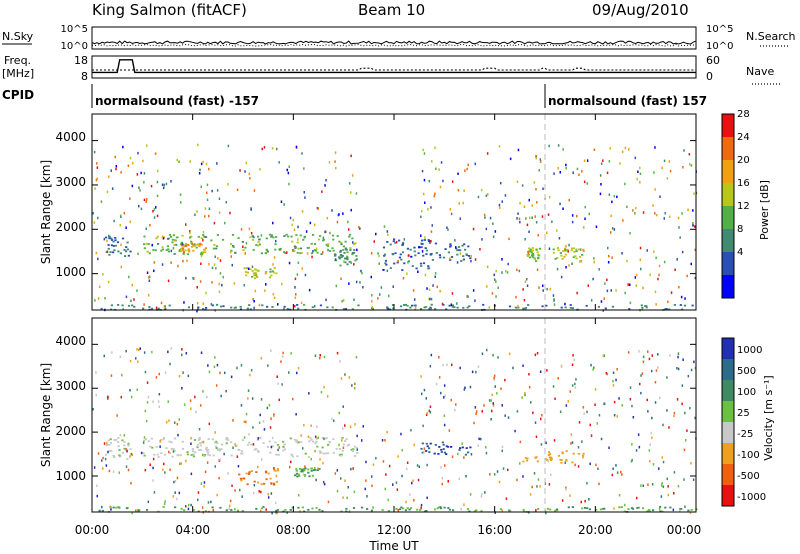 The height and width of the screenshot is (554, 800). Describe the element at coordinates (70, 227) in the screenshot. I see `power-ytick-2000: 2000` at that location.